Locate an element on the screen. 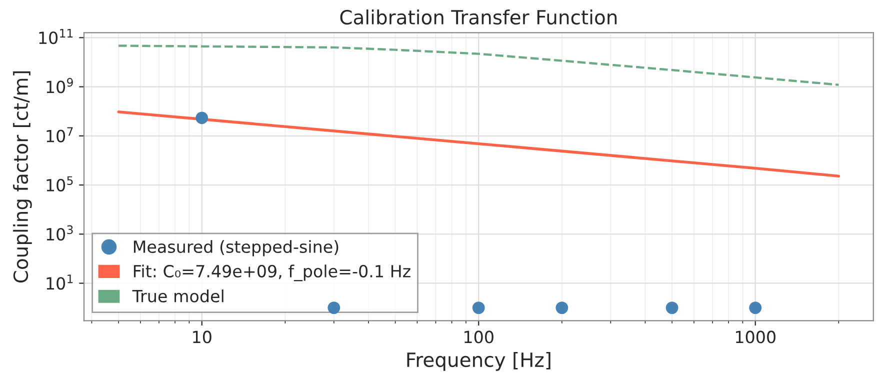 The height and width of the screenshot is (384, 884). x-tick-label: 10 is located at coordinates (202, 337).